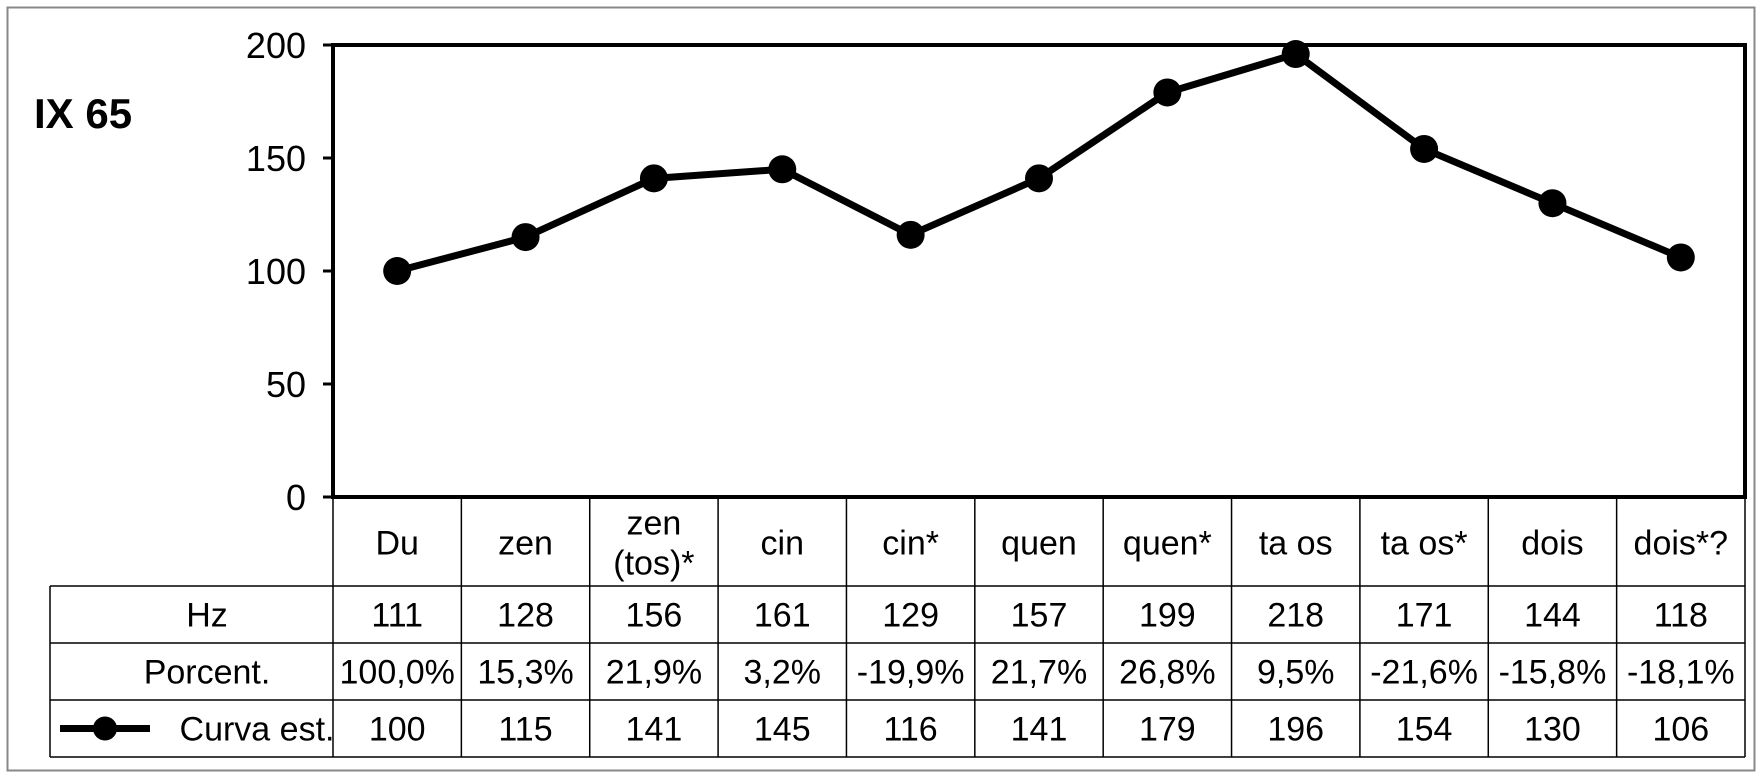  What do you see at coordinates (783, 673) in the screenshot?
I see `table-cell: 3,2%` at bounding box center [783, 673].